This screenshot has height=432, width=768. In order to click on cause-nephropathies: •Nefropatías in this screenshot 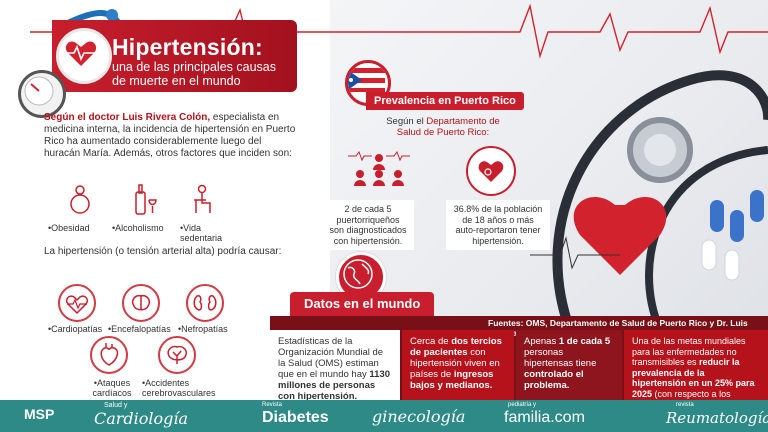, I will do `click(218, 309)`.